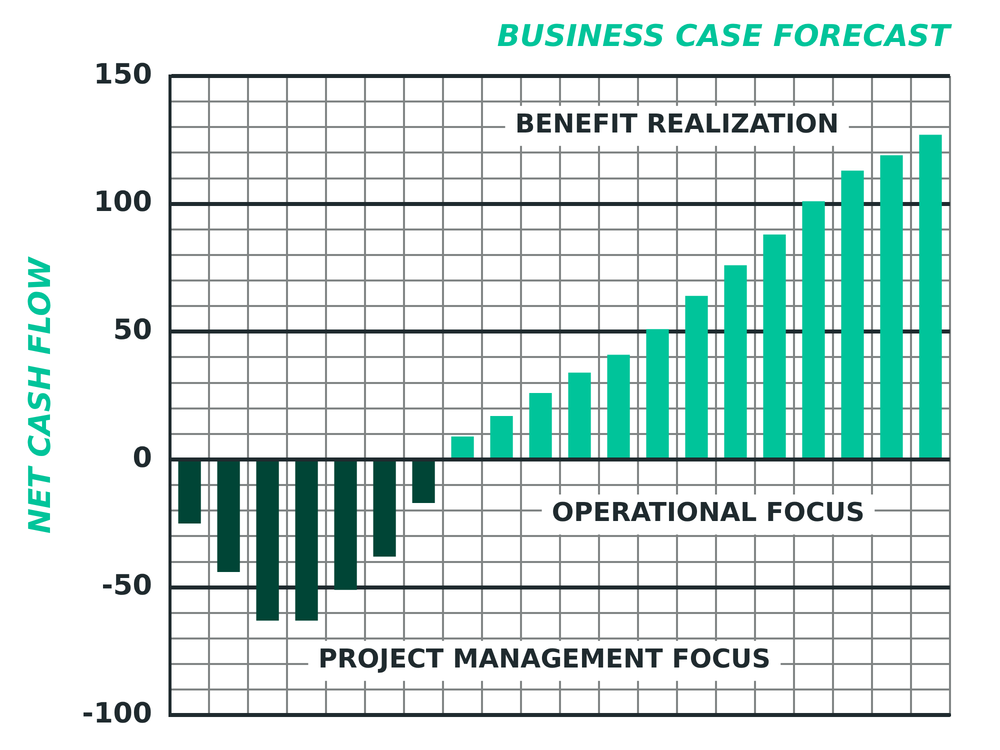 This screenshot has height=750, width=1000. Describe the element at coordinates (117, 713) in the screenshot. I see `y-tick-label: -100` at that location.